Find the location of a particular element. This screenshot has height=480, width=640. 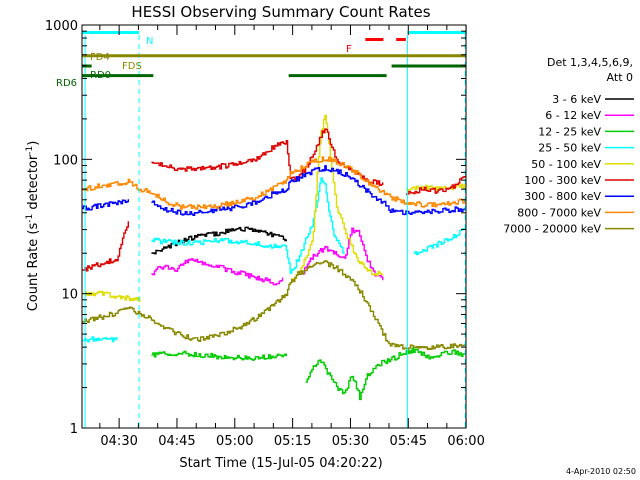

flag-label: N is located at coordinates (149, 41).